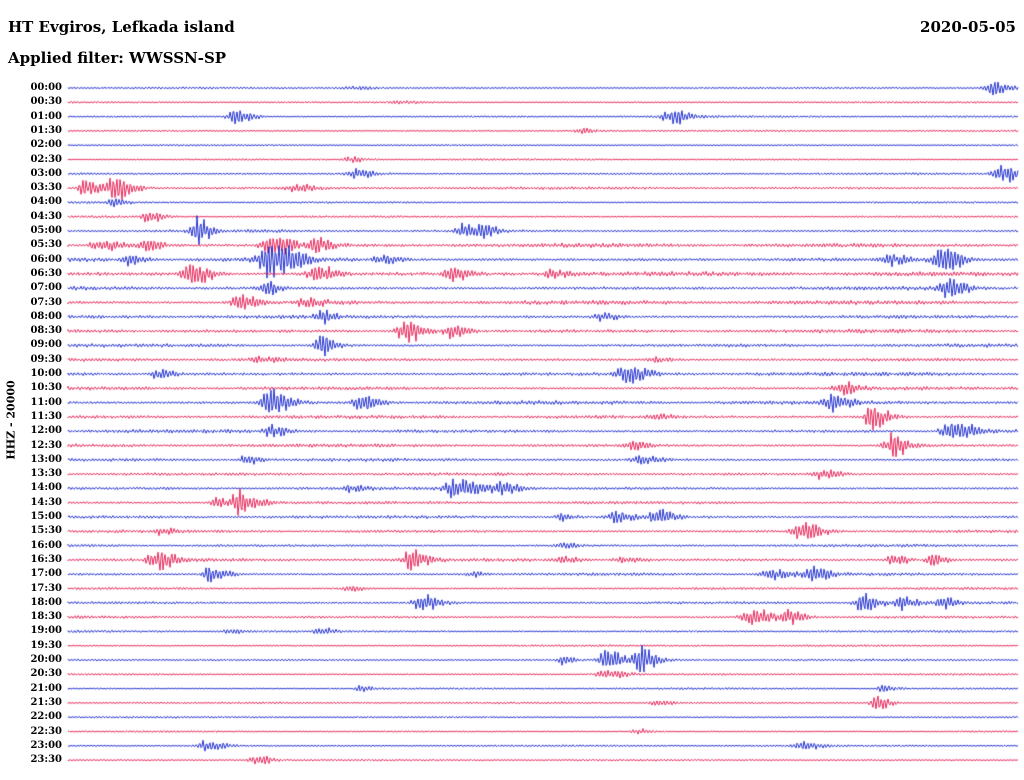  What do you see at coordinates (46, 688) in the screenshot?
I see `time-label: 21:00` at bounding box center [46, 688].